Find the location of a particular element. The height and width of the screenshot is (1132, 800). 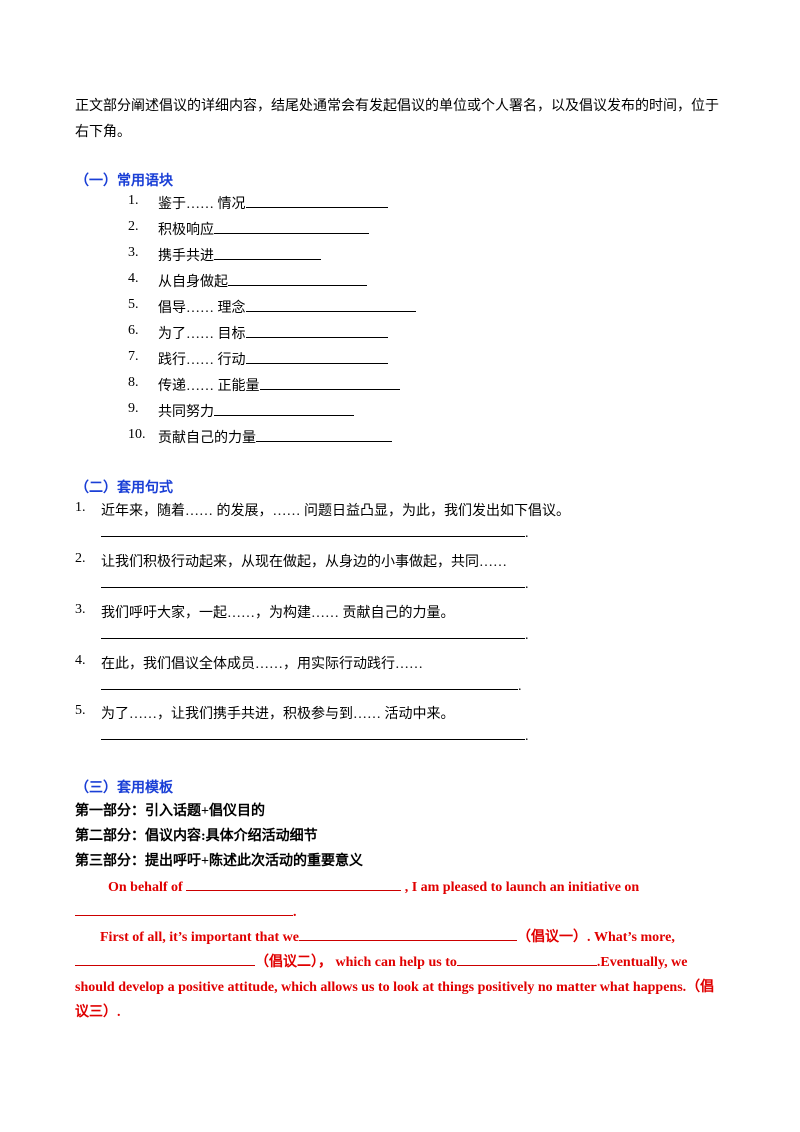

item-number: 8. is located at coordinates (133, 382).